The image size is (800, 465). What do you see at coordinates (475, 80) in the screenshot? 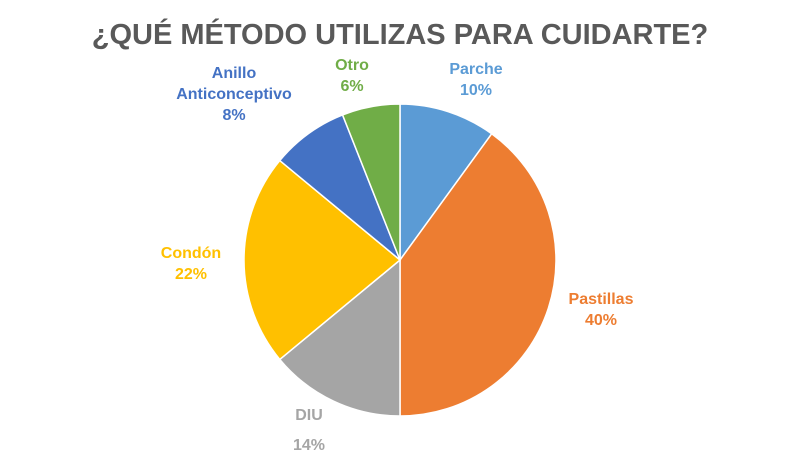
I see `data-label-parche: Parche 10%` at bounding box center [475, 80].